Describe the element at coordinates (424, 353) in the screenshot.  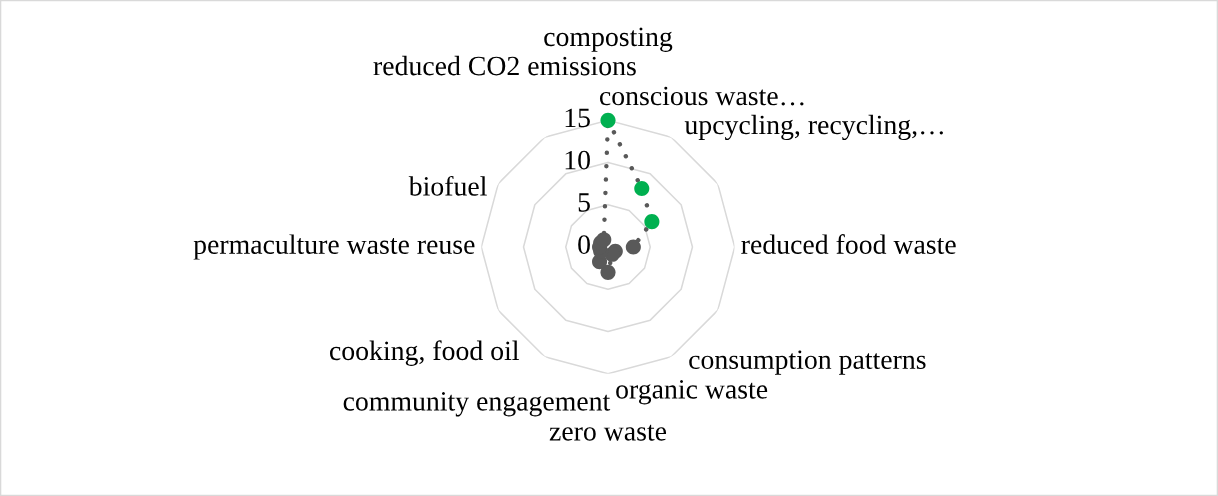
I see `spoke-label: cooking, food oil` at that location.